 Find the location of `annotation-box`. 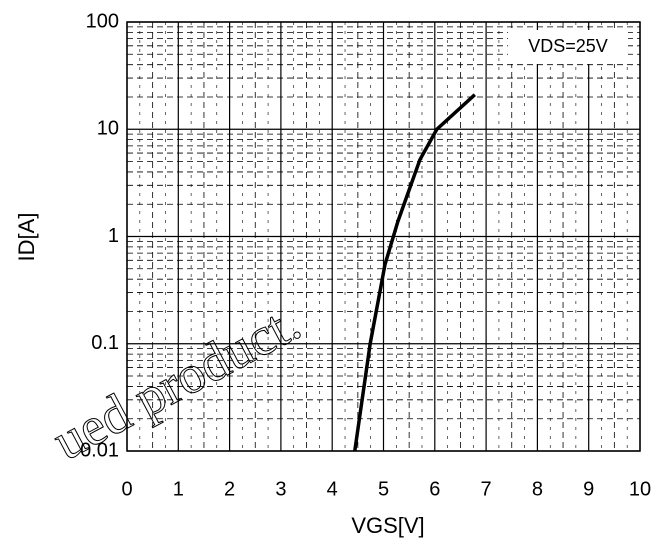

annotation-box is located at coordinates (568, 47).